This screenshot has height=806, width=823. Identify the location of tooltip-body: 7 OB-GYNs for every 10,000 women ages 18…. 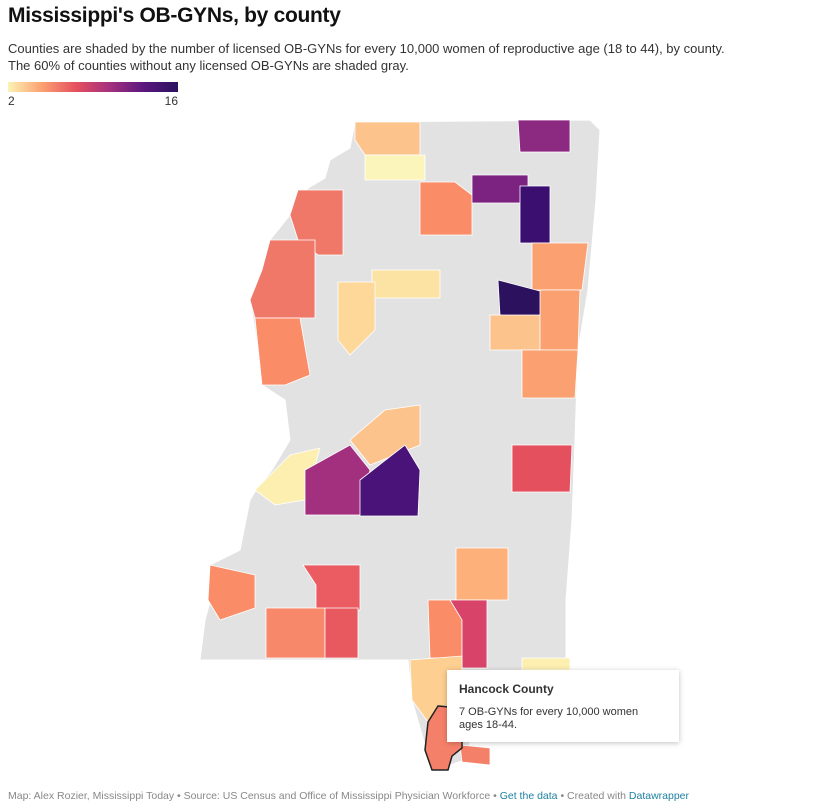
(549, 718).